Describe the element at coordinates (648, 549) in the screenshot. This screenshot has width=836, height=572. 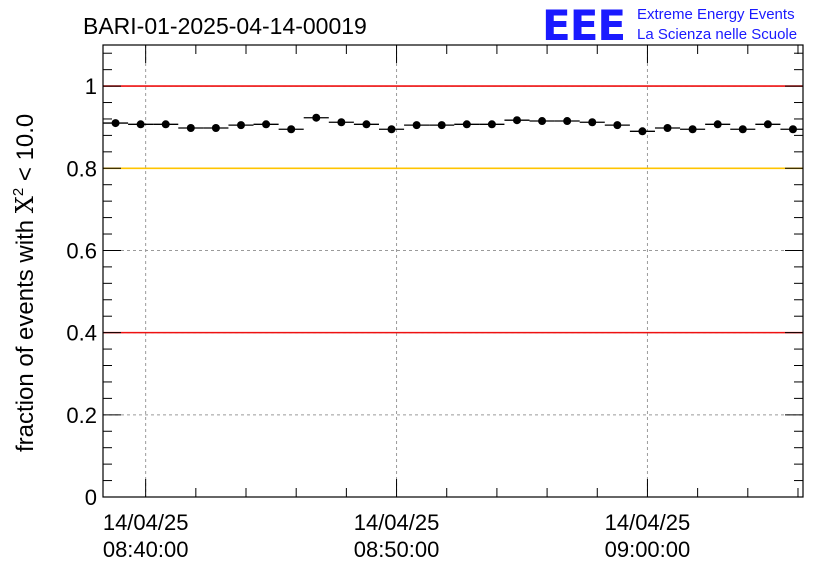
I see `x-tick-time: 09:00:00` at that location.